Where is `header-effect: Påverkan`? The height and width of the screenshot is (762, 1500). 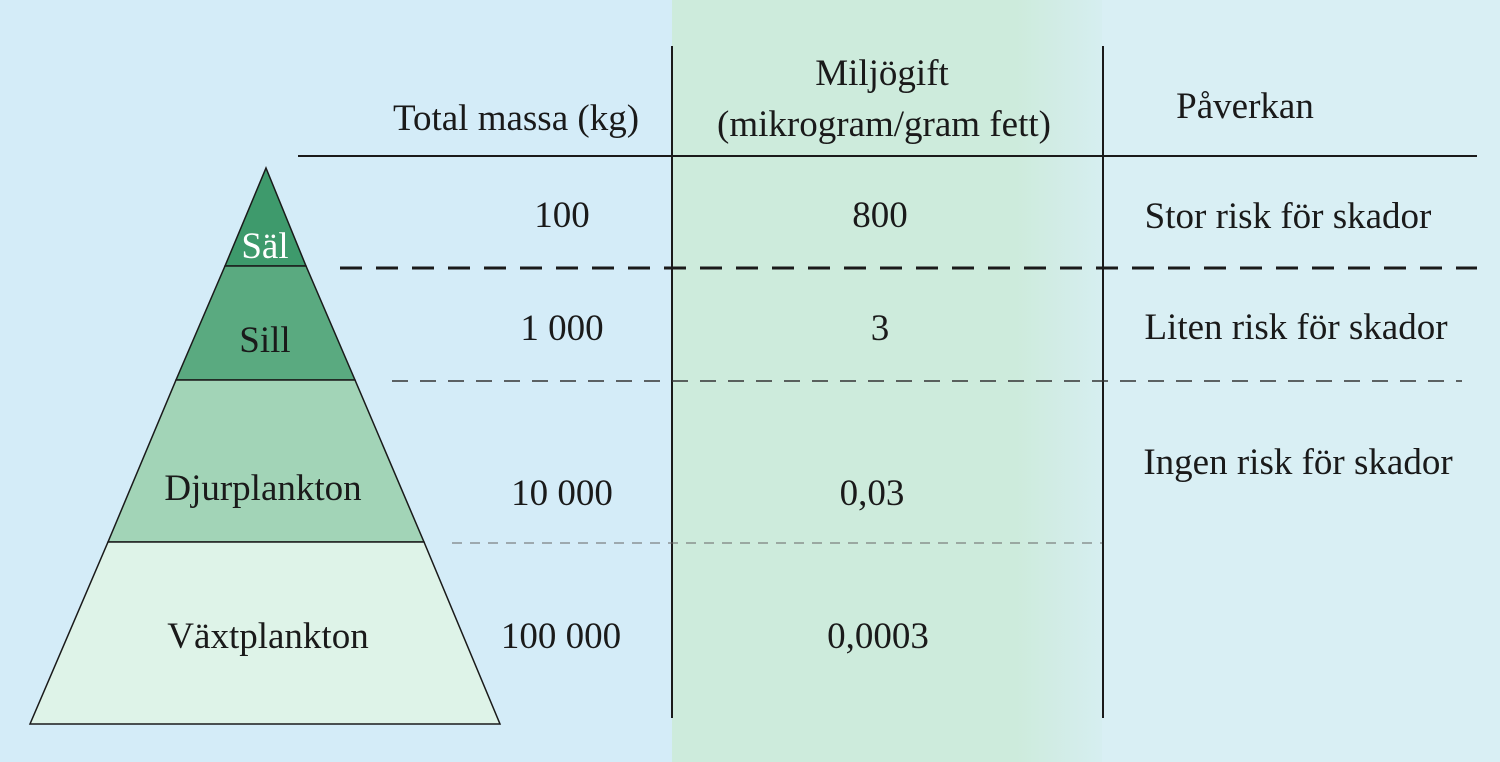
header-effect: Påverkan is located at coordinates (1245, 106).